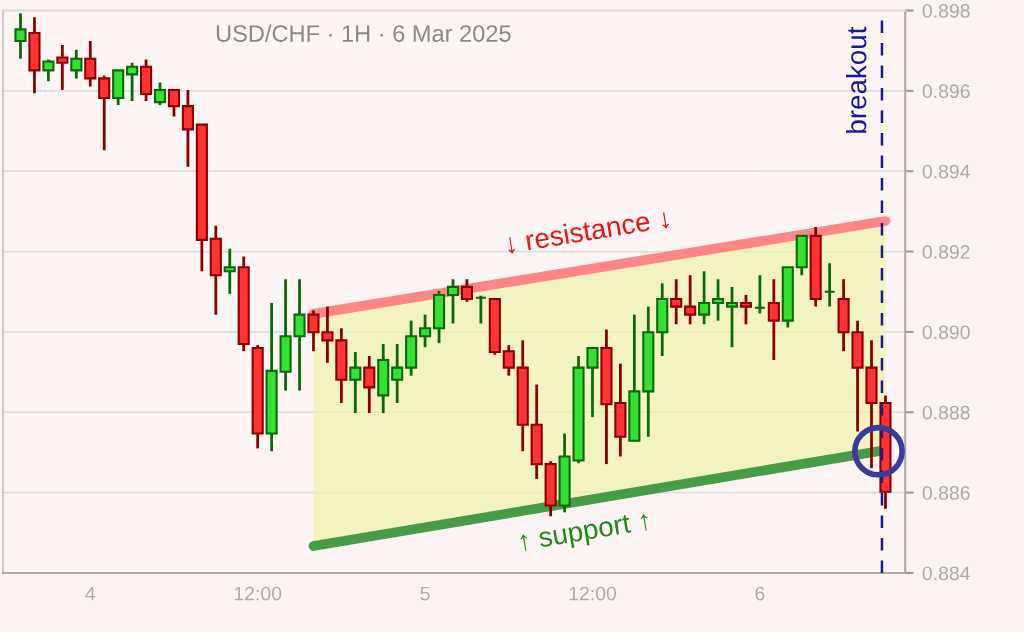  What do you see at coordinates (856, 79) in the screenshot?
I see `ref-line-label: breakout` at bounding box center [856, 79].